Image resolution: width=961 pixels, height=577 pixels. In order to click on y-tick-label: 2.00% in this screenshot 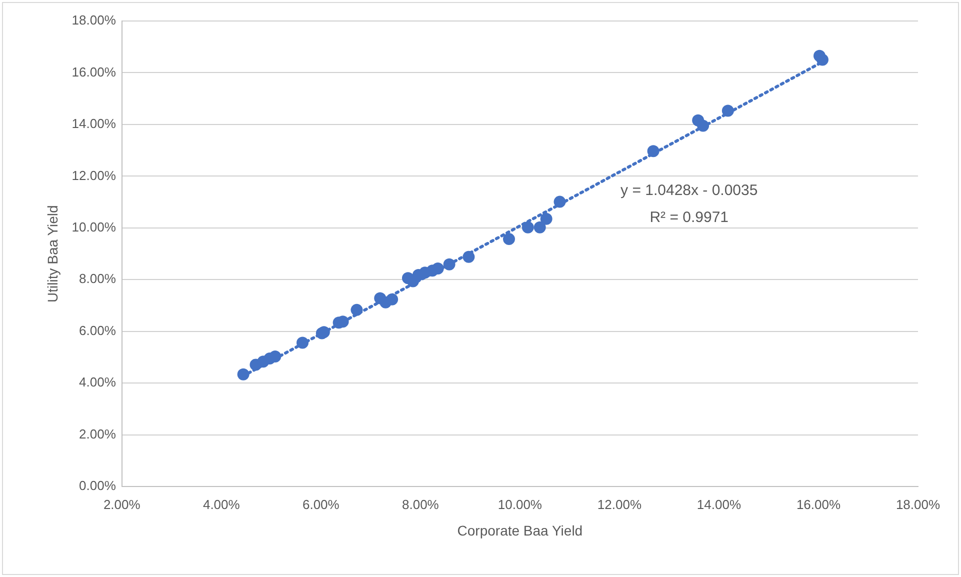, I will do `click(97, 434)`.